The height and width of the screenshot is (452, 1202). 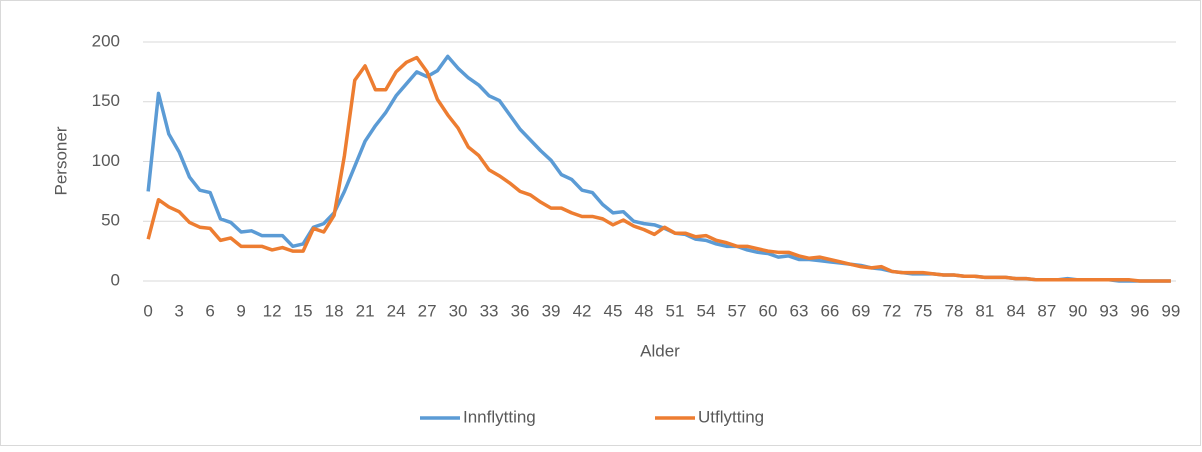 What do you see at coordinates (147, 310) in the screenshot?
I see `x-tick-label: 0` at bounding box center [147, 310].